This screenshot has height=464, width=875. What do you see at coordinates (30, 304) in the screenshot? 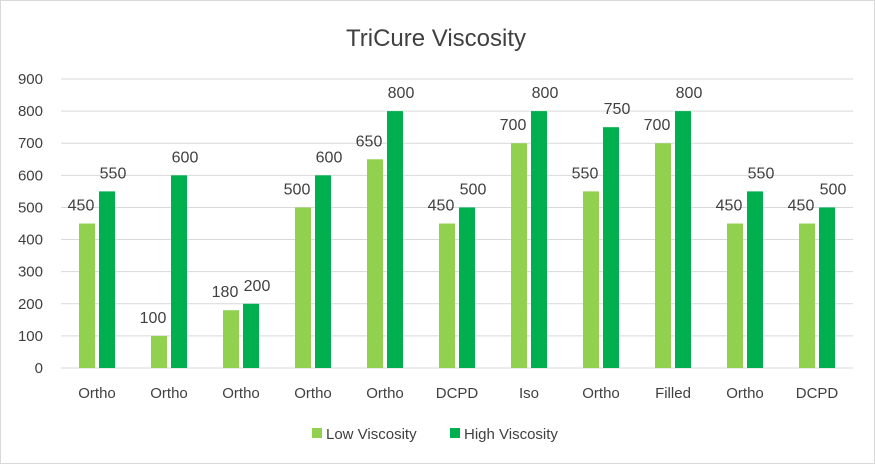
I see `y-tick-label: 200` at bounding box center [30, 304].